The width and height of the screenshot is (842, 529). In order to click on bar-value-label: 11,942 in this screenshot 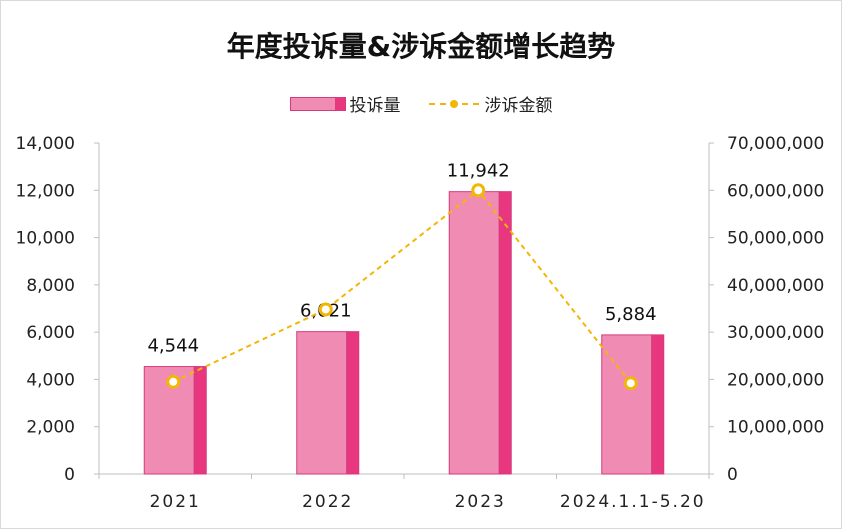, I will do `click(478, 171)`.